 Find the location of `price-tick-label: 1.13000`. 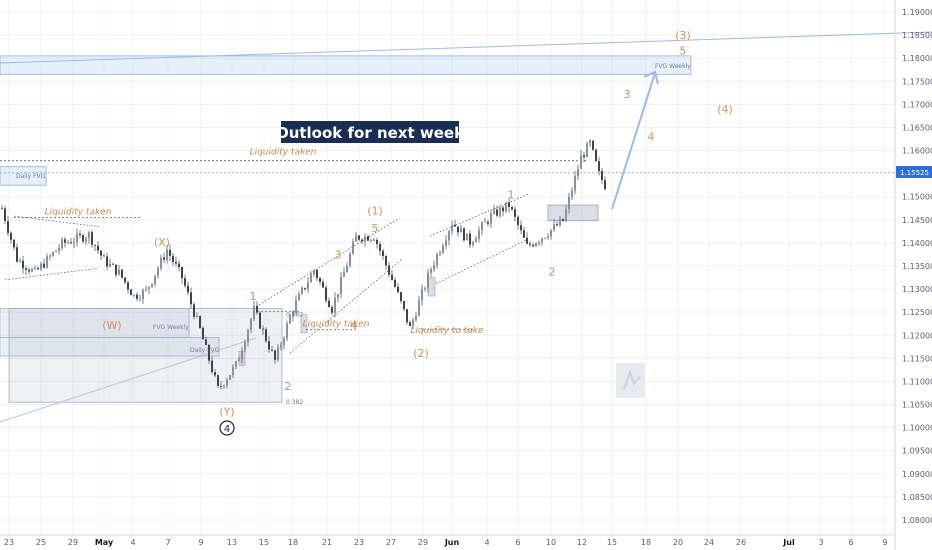

price-tick-label: 1.13000 is located at coordinates (917, 289).